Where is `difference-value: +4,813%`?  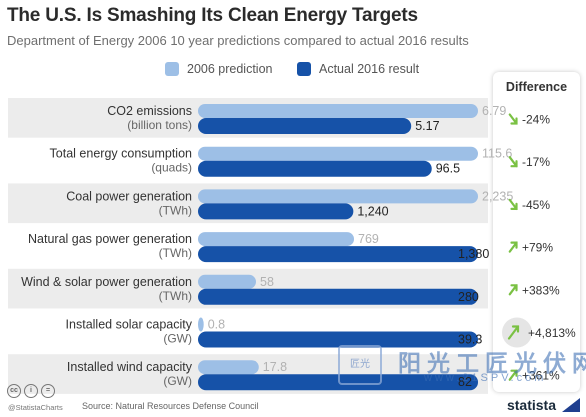
difference-value: +4,813% is located at coordinates (552, 333).